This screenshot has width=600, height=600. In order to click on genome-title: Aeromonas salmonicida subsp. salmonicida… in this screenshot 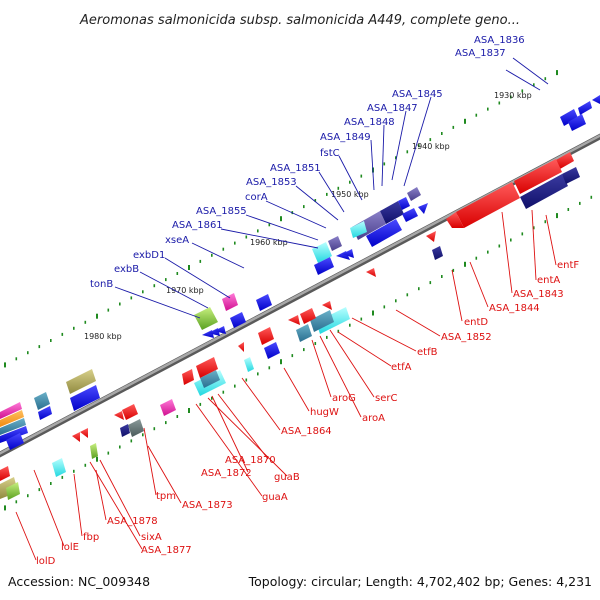, I will do `click(299, 20)`.